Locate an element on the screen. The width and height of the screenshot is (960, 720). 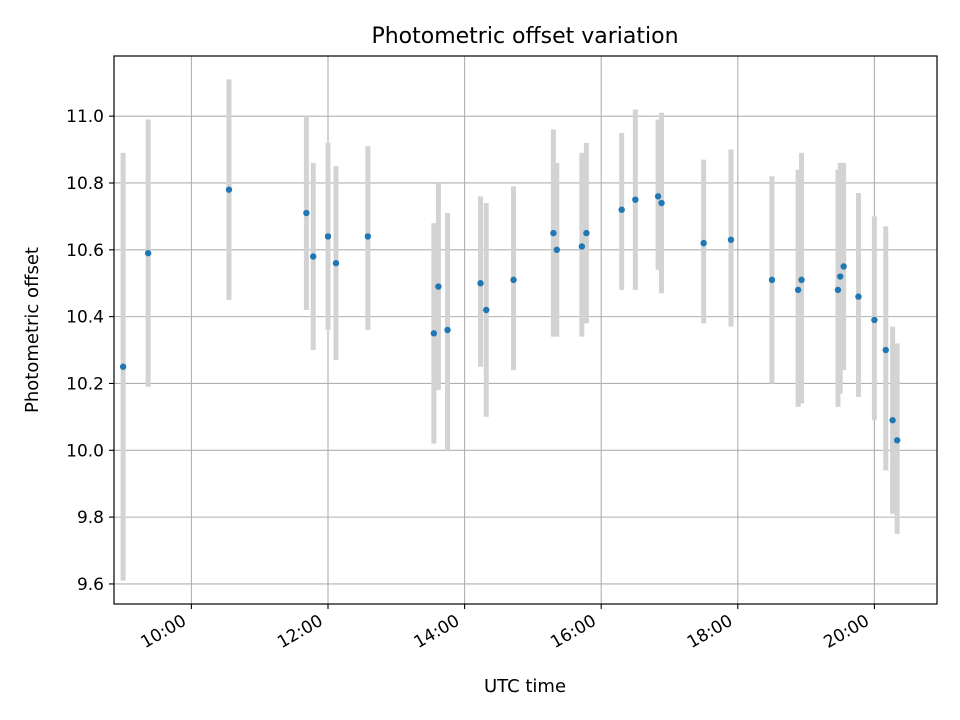
y-tick-label: 10.4 is located at coordinates (85, 318).